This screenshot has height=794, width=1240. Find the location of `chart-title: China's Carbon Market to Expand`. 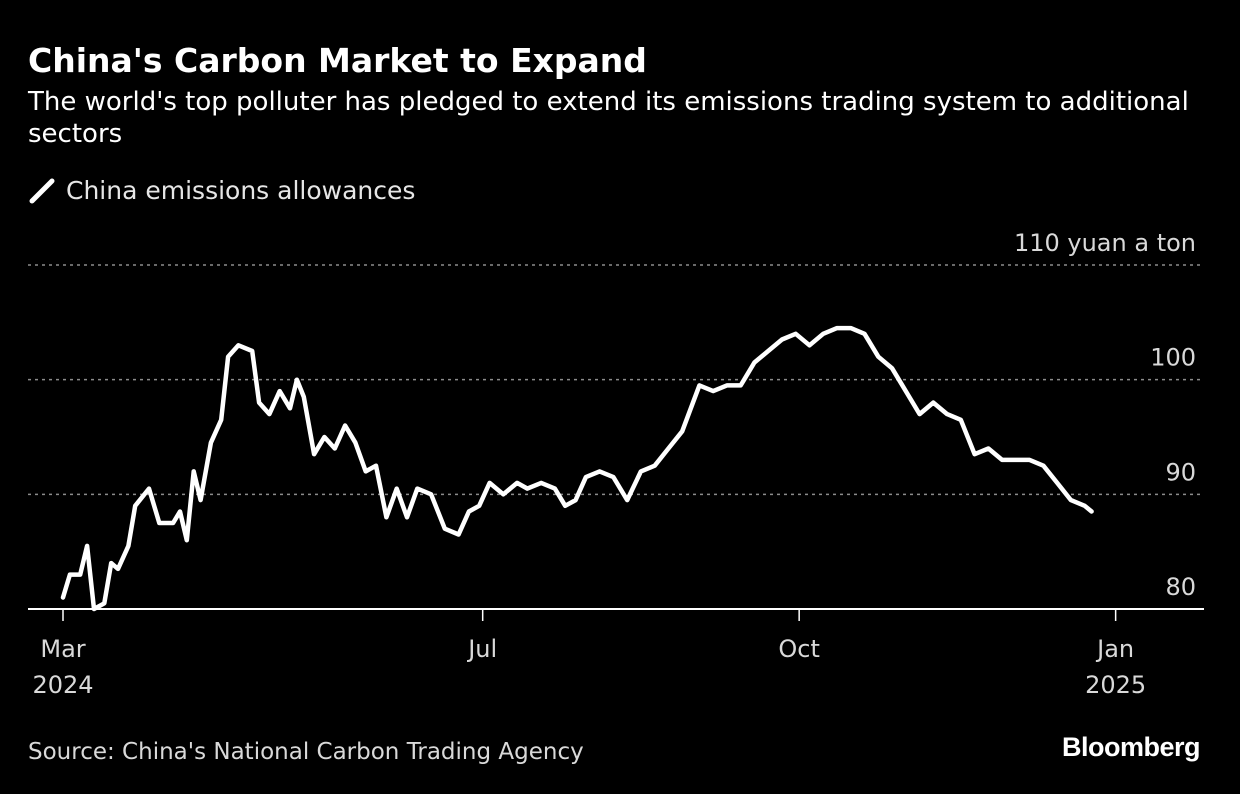

chart-title: China's Carbon Market to Expand is located at coordinates (337, 60).